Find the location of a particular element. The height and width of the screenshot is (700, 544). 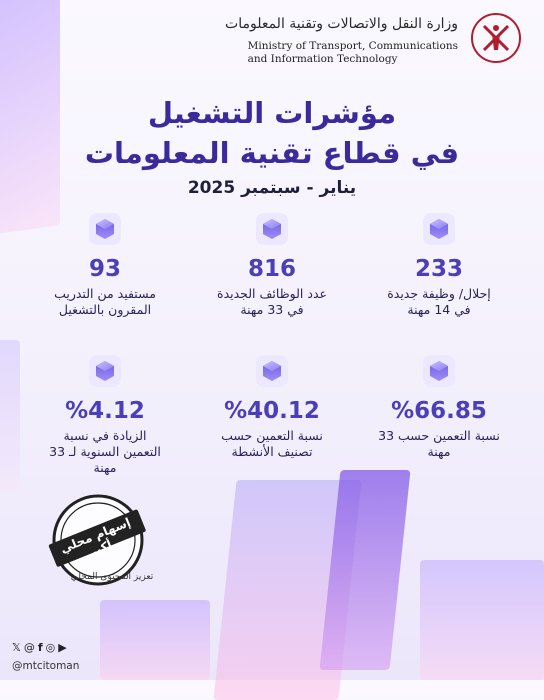

stat-replacement-jobs: 233 إحلال/ وظيفة جديدة في 14 مهنة is located at coordinates (439, 265).